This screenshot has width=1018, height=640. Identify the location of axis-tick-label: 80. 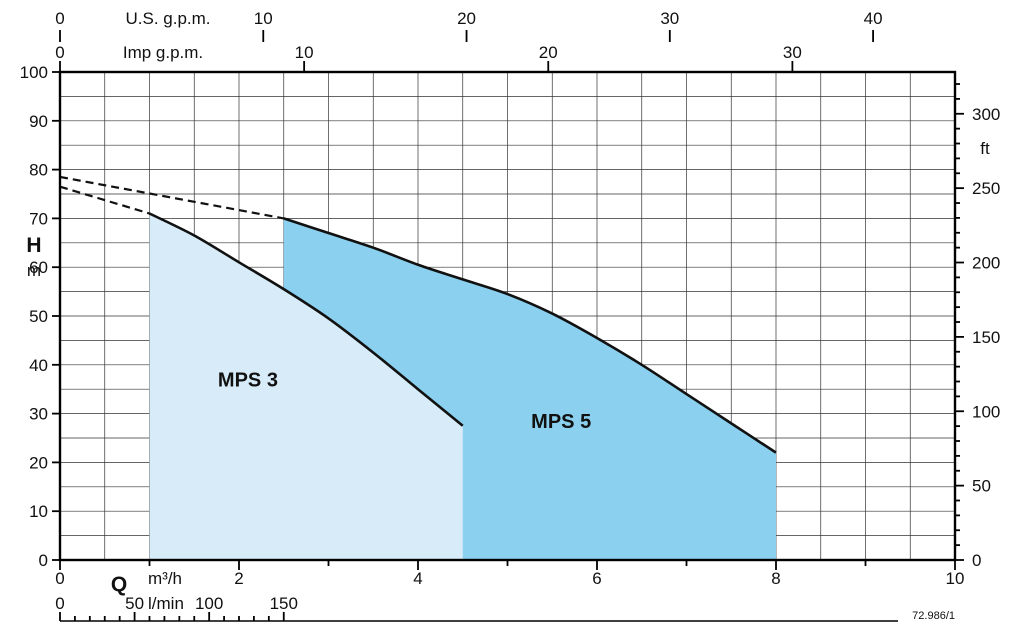
(38, 170).